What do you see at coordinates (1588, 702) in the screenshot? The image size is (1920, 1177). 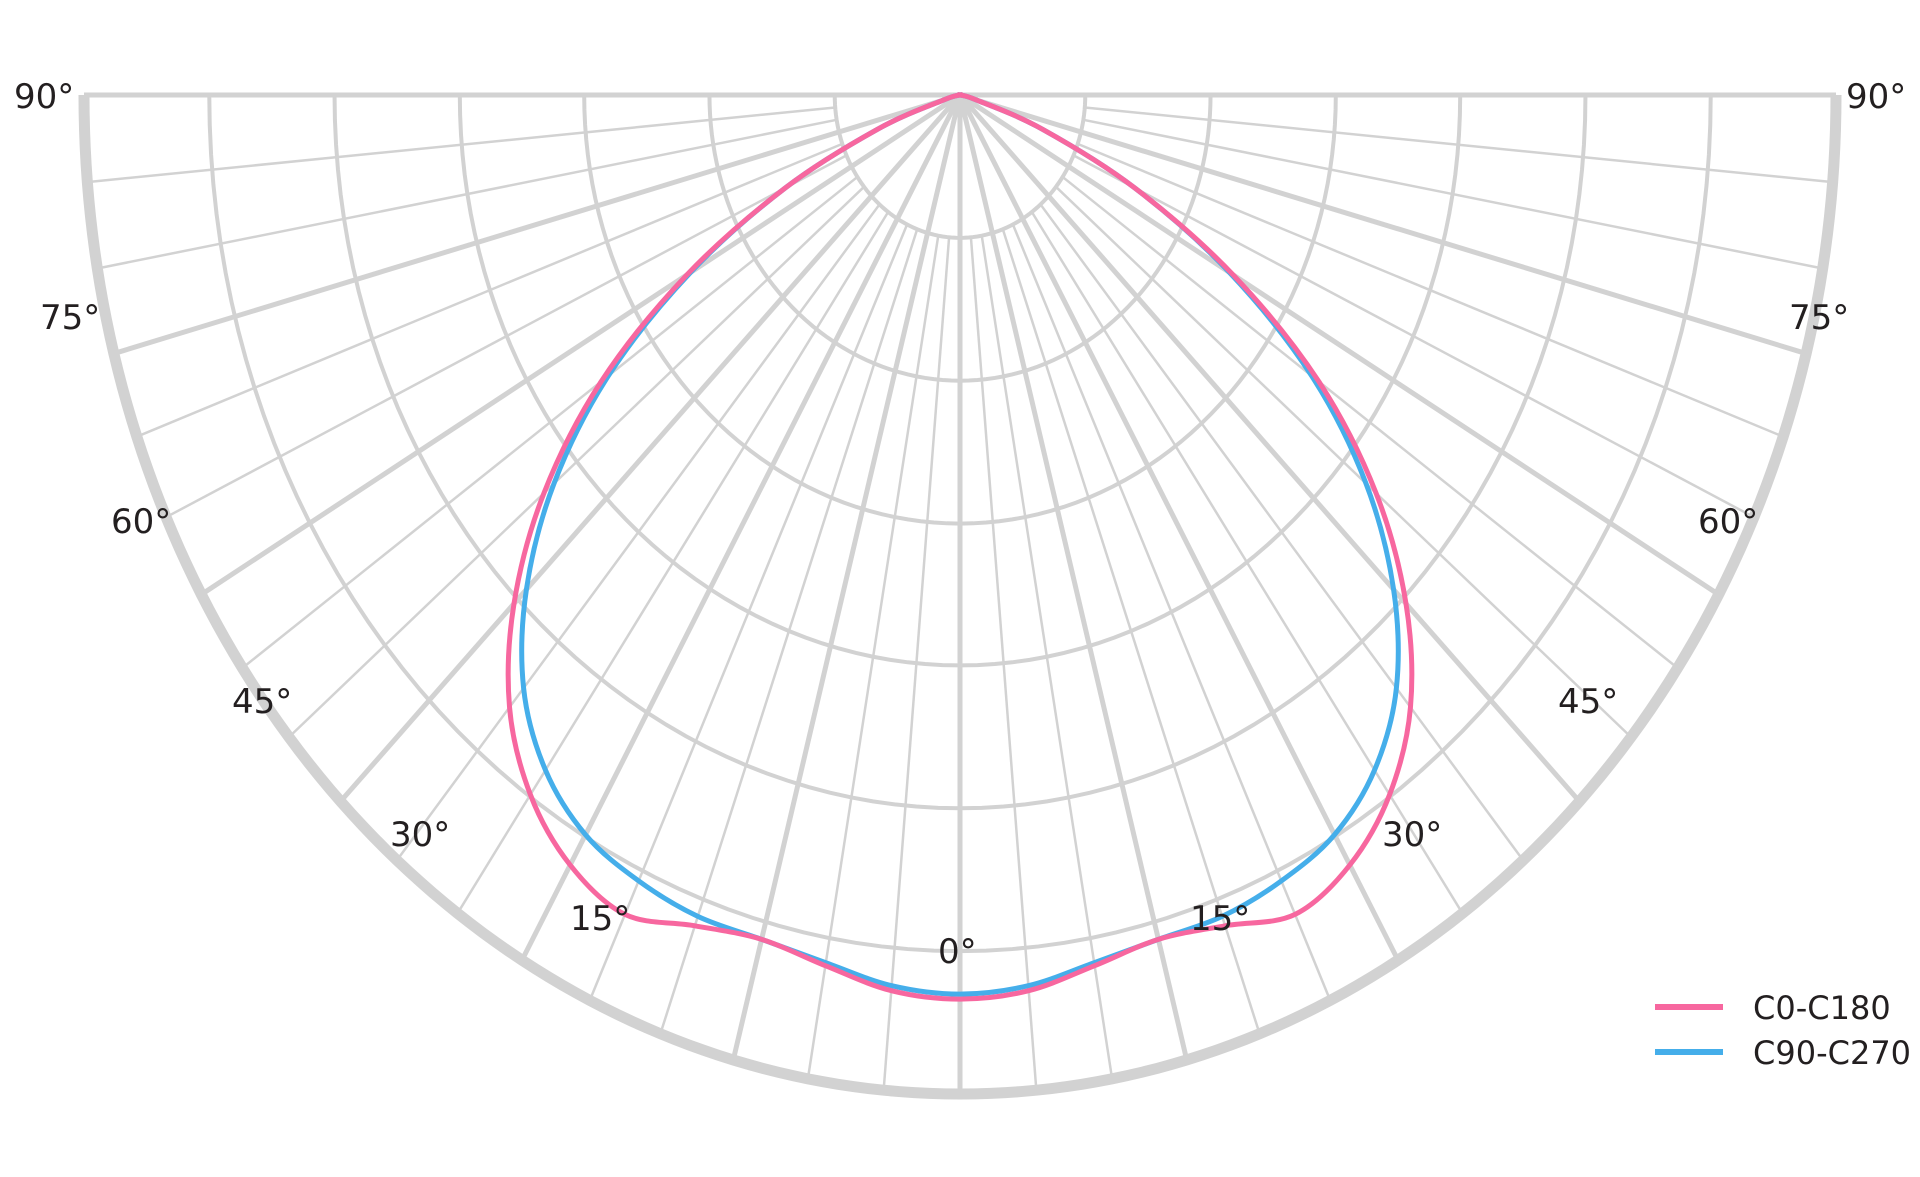 I see `angle-label-right-3: 45°` at bounding box center [1588, 702].